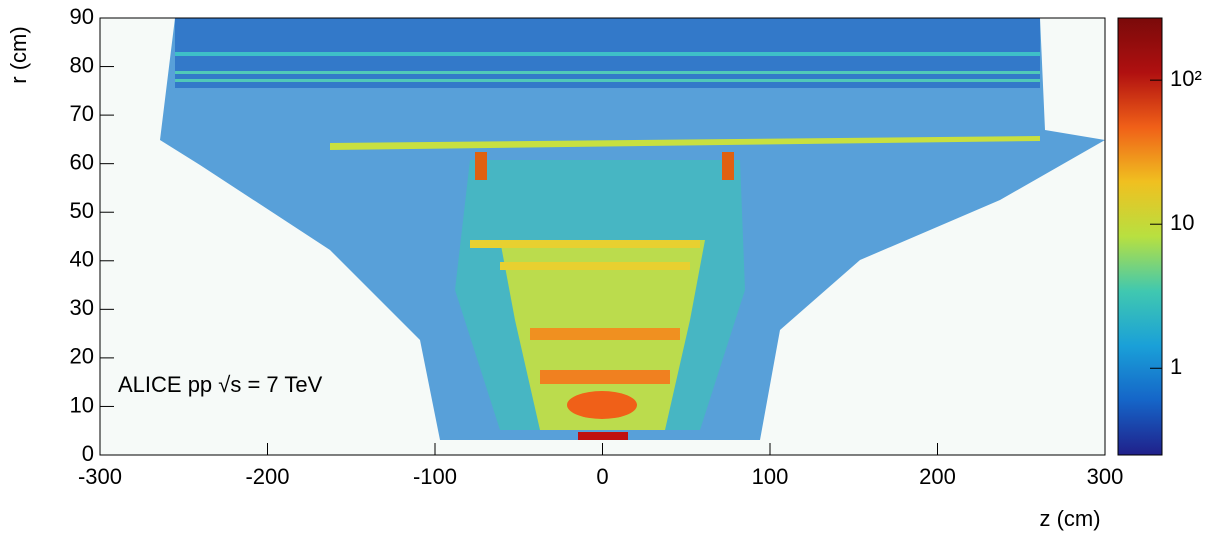 The height and width of the screenshot is (533, 1219). What do you see at coordinates (82, 404) in the screenshot?
I see `y-tick-label: 10` at bounding box center [82, 404].